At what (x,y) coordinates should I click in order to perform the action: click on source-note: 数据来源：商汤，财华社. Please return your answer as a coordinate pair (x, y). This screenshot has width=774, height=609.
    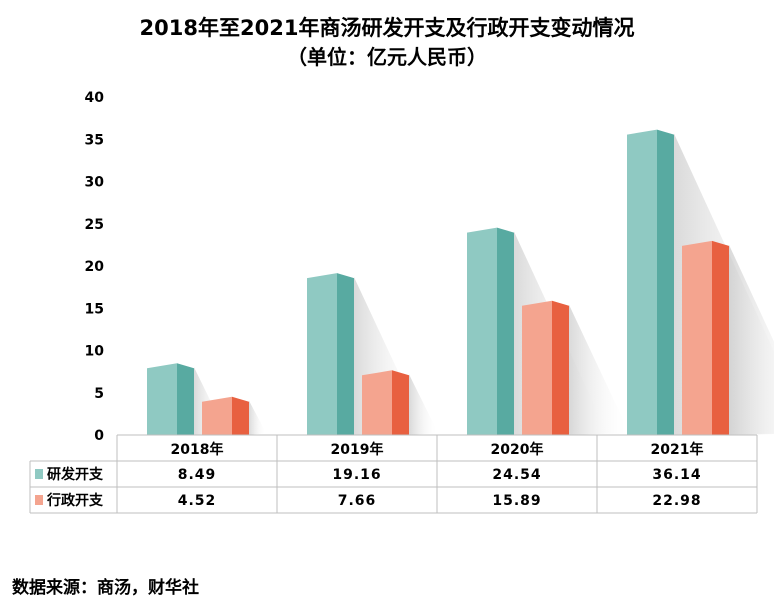
    Looking at the image, I should click on (105, 588).